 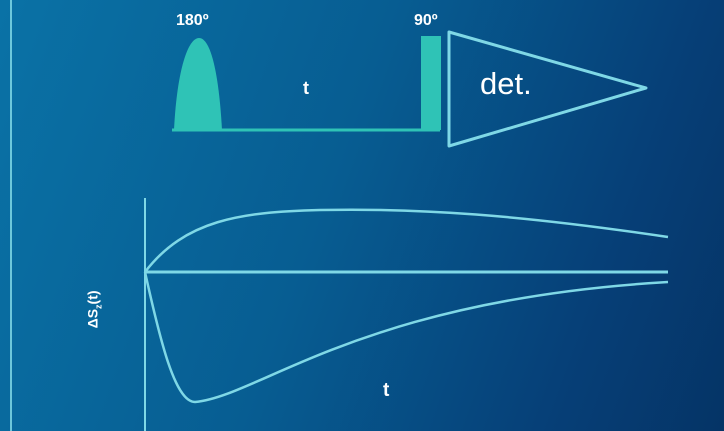 I want to click on y-axis-label-arg: (t), so click(x=92, y=297).